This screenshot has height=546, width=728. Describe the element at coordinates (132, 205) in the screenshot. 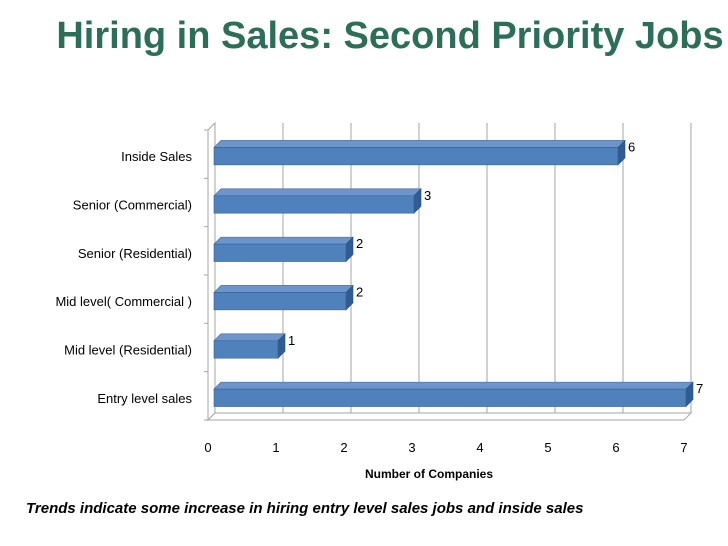

I see `category-label: Senior (Commercial)` at that location.